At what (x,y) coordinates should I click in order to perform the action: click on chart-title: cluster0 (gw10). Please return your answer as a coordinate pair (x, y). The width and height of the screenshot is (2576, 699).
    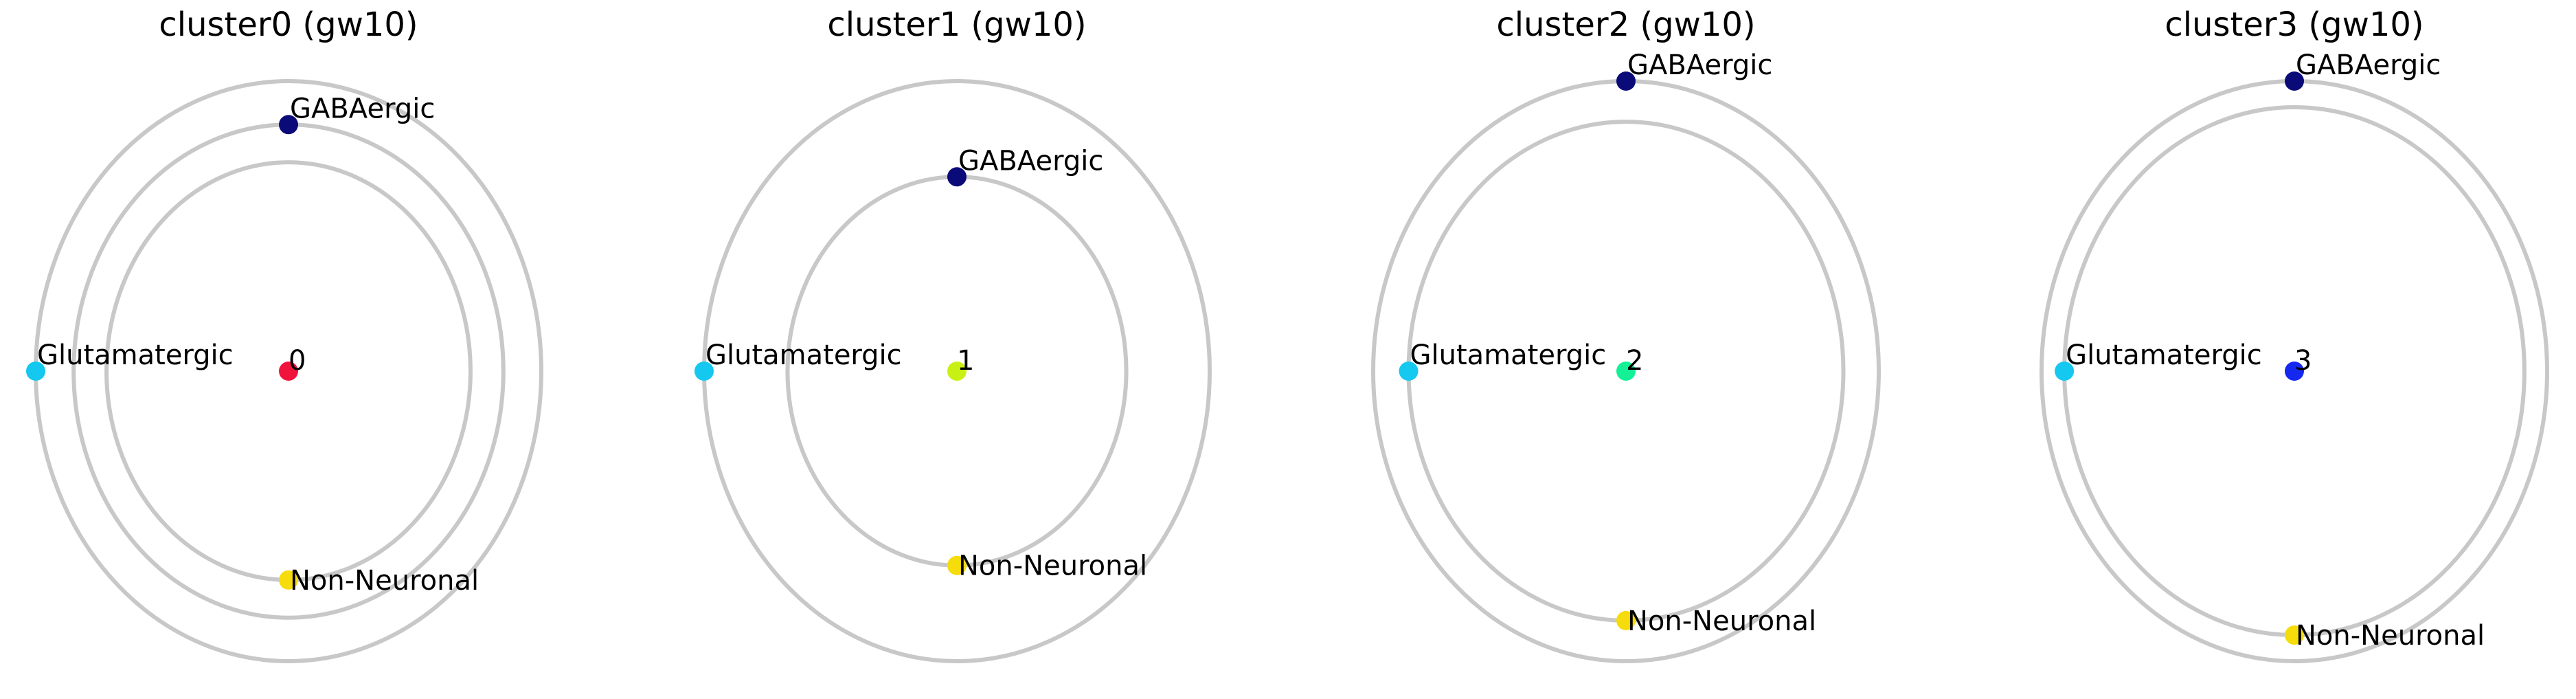
    Looking at the image, I should click on (288, 25).